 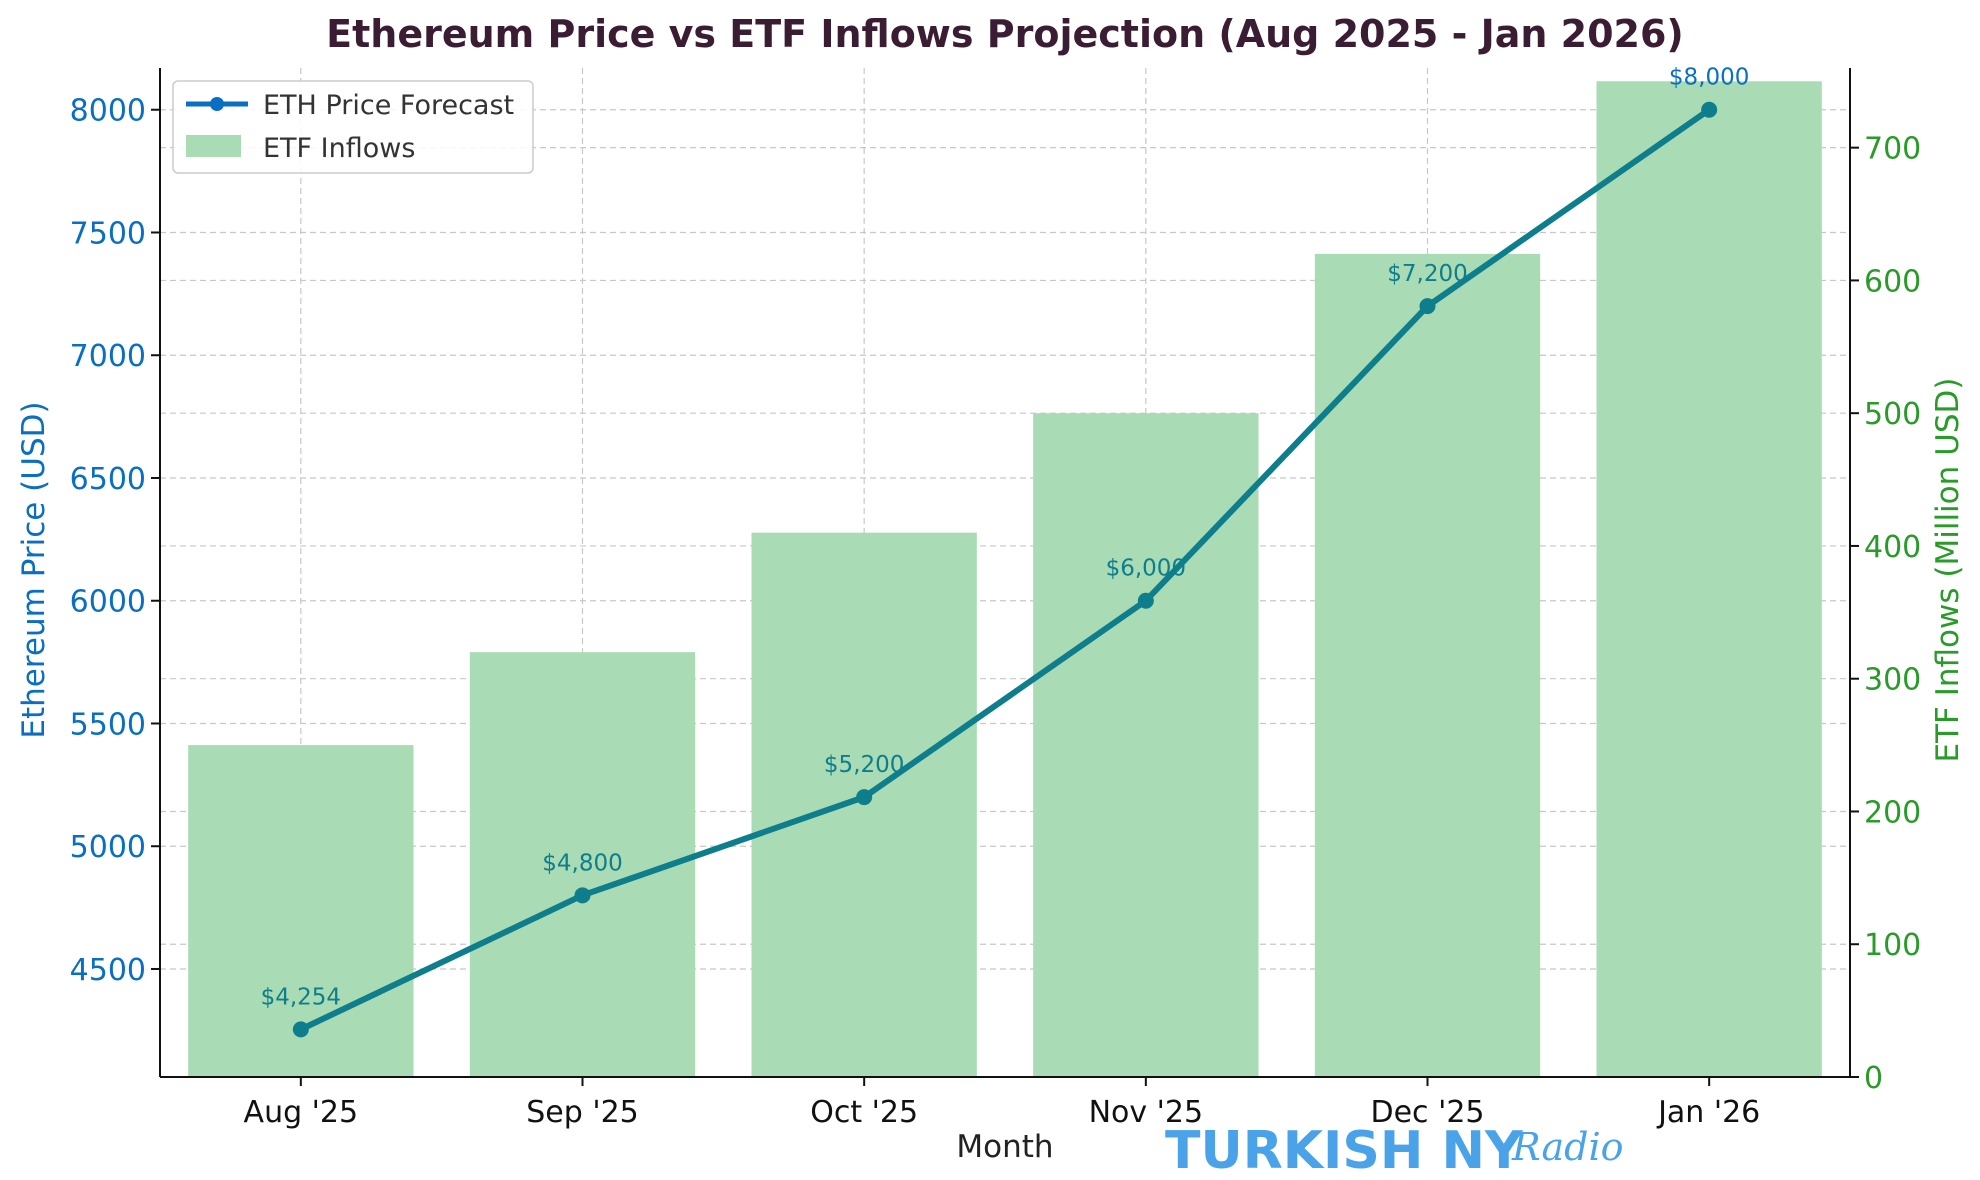 I want to click on x-axis-label: Month, so click(x=1004, y=1147).